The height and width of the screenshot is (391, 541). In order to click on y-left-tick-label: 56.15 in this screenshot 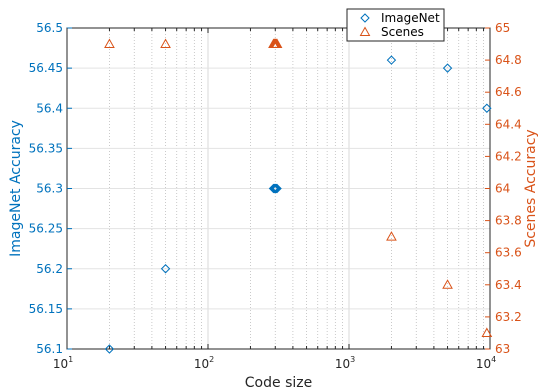, I will do `click(46, 309)`.